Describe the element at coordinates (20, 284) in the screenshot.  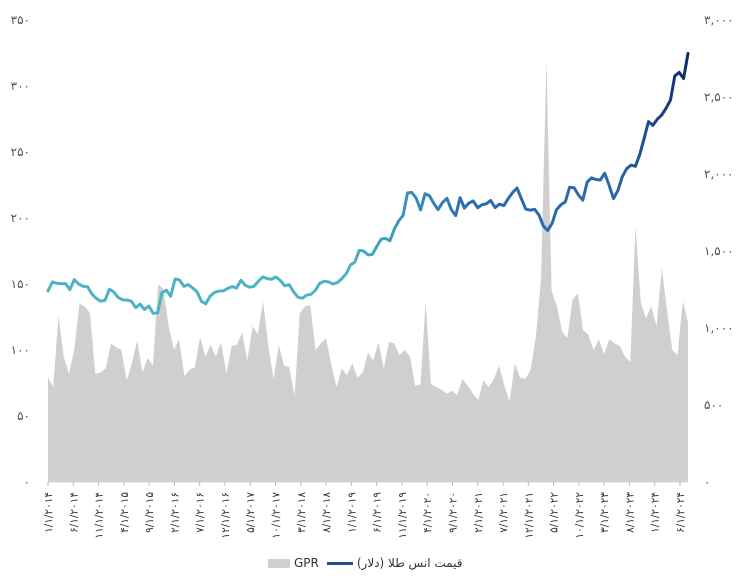
I see `left-tick-label: ۱۵۰` at that location.